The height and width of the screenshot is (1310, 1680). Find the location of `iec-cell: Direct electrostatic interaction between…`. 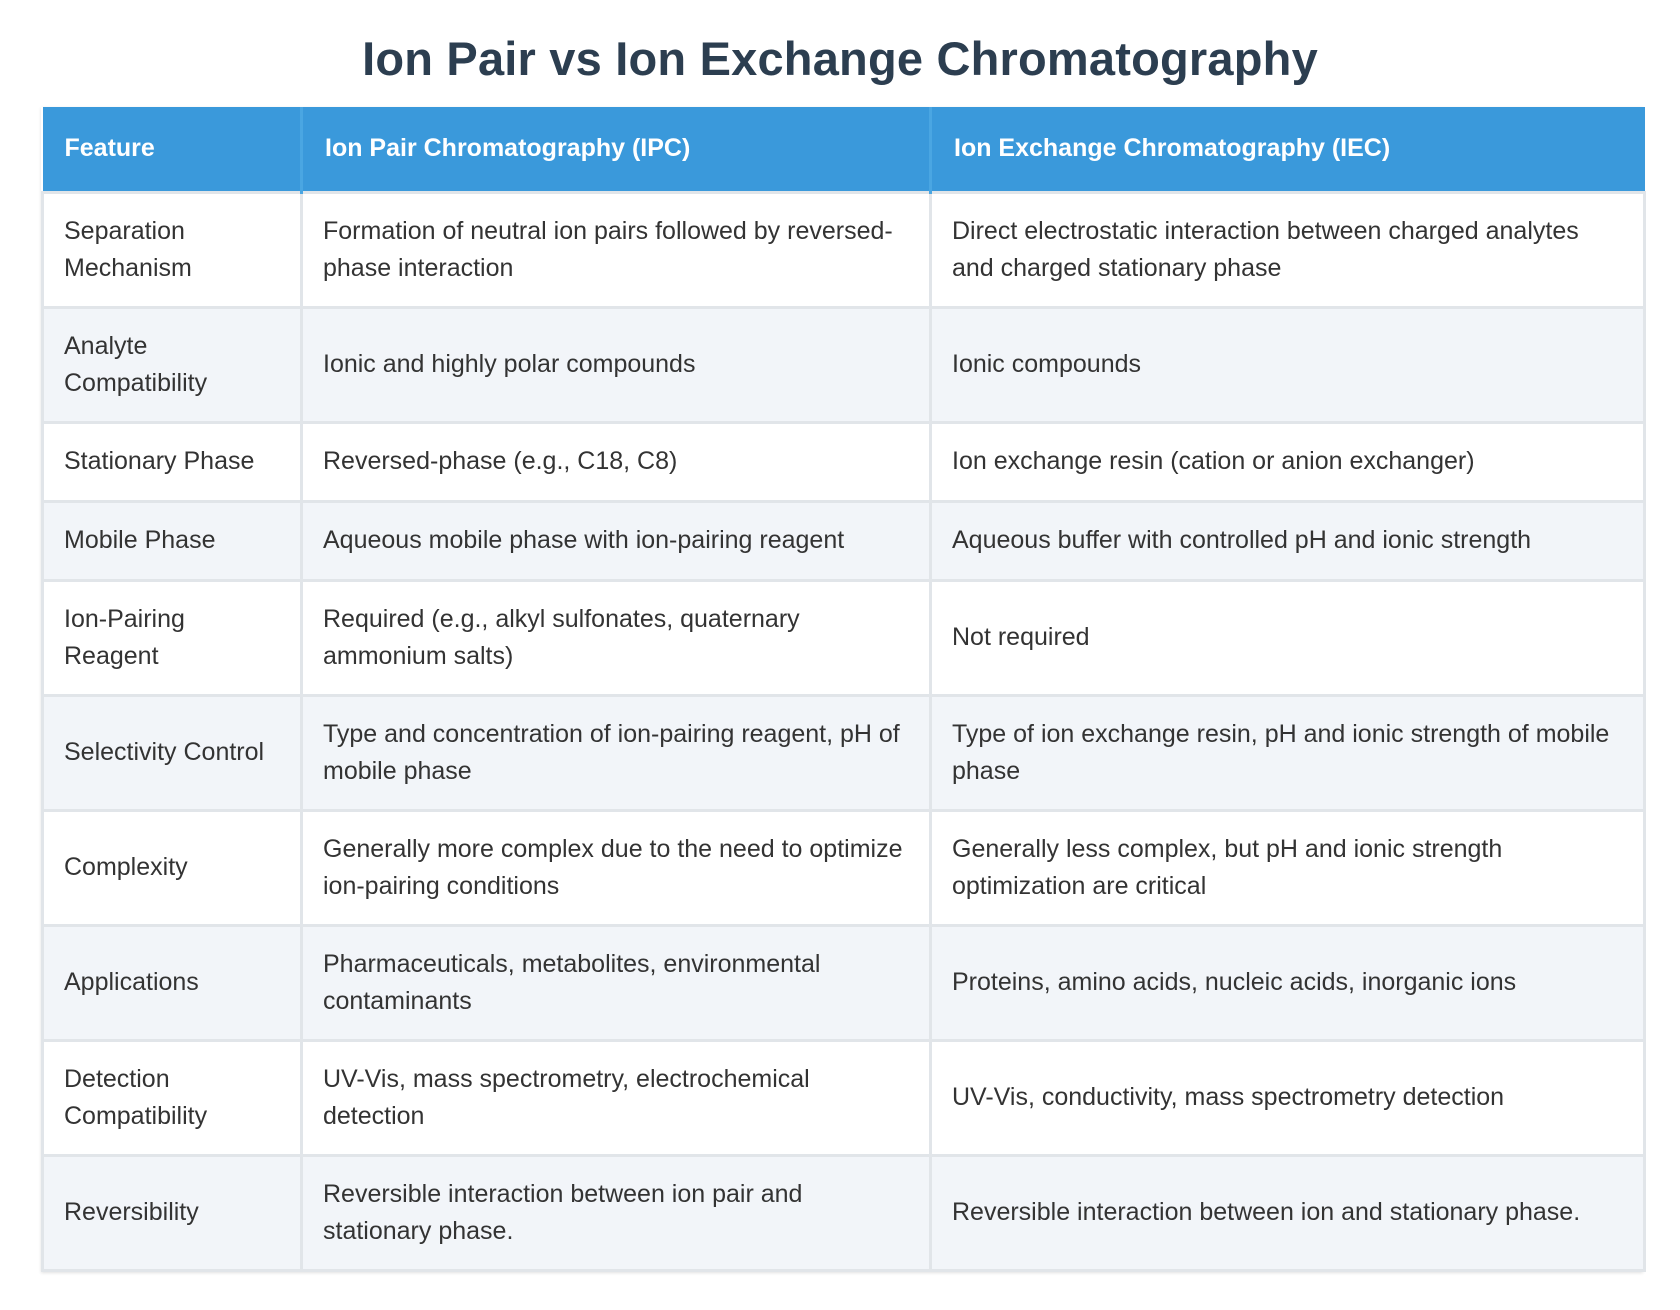

iec-cell: Direct electrostatic interaction between… is located at coordinates (1287, 249).